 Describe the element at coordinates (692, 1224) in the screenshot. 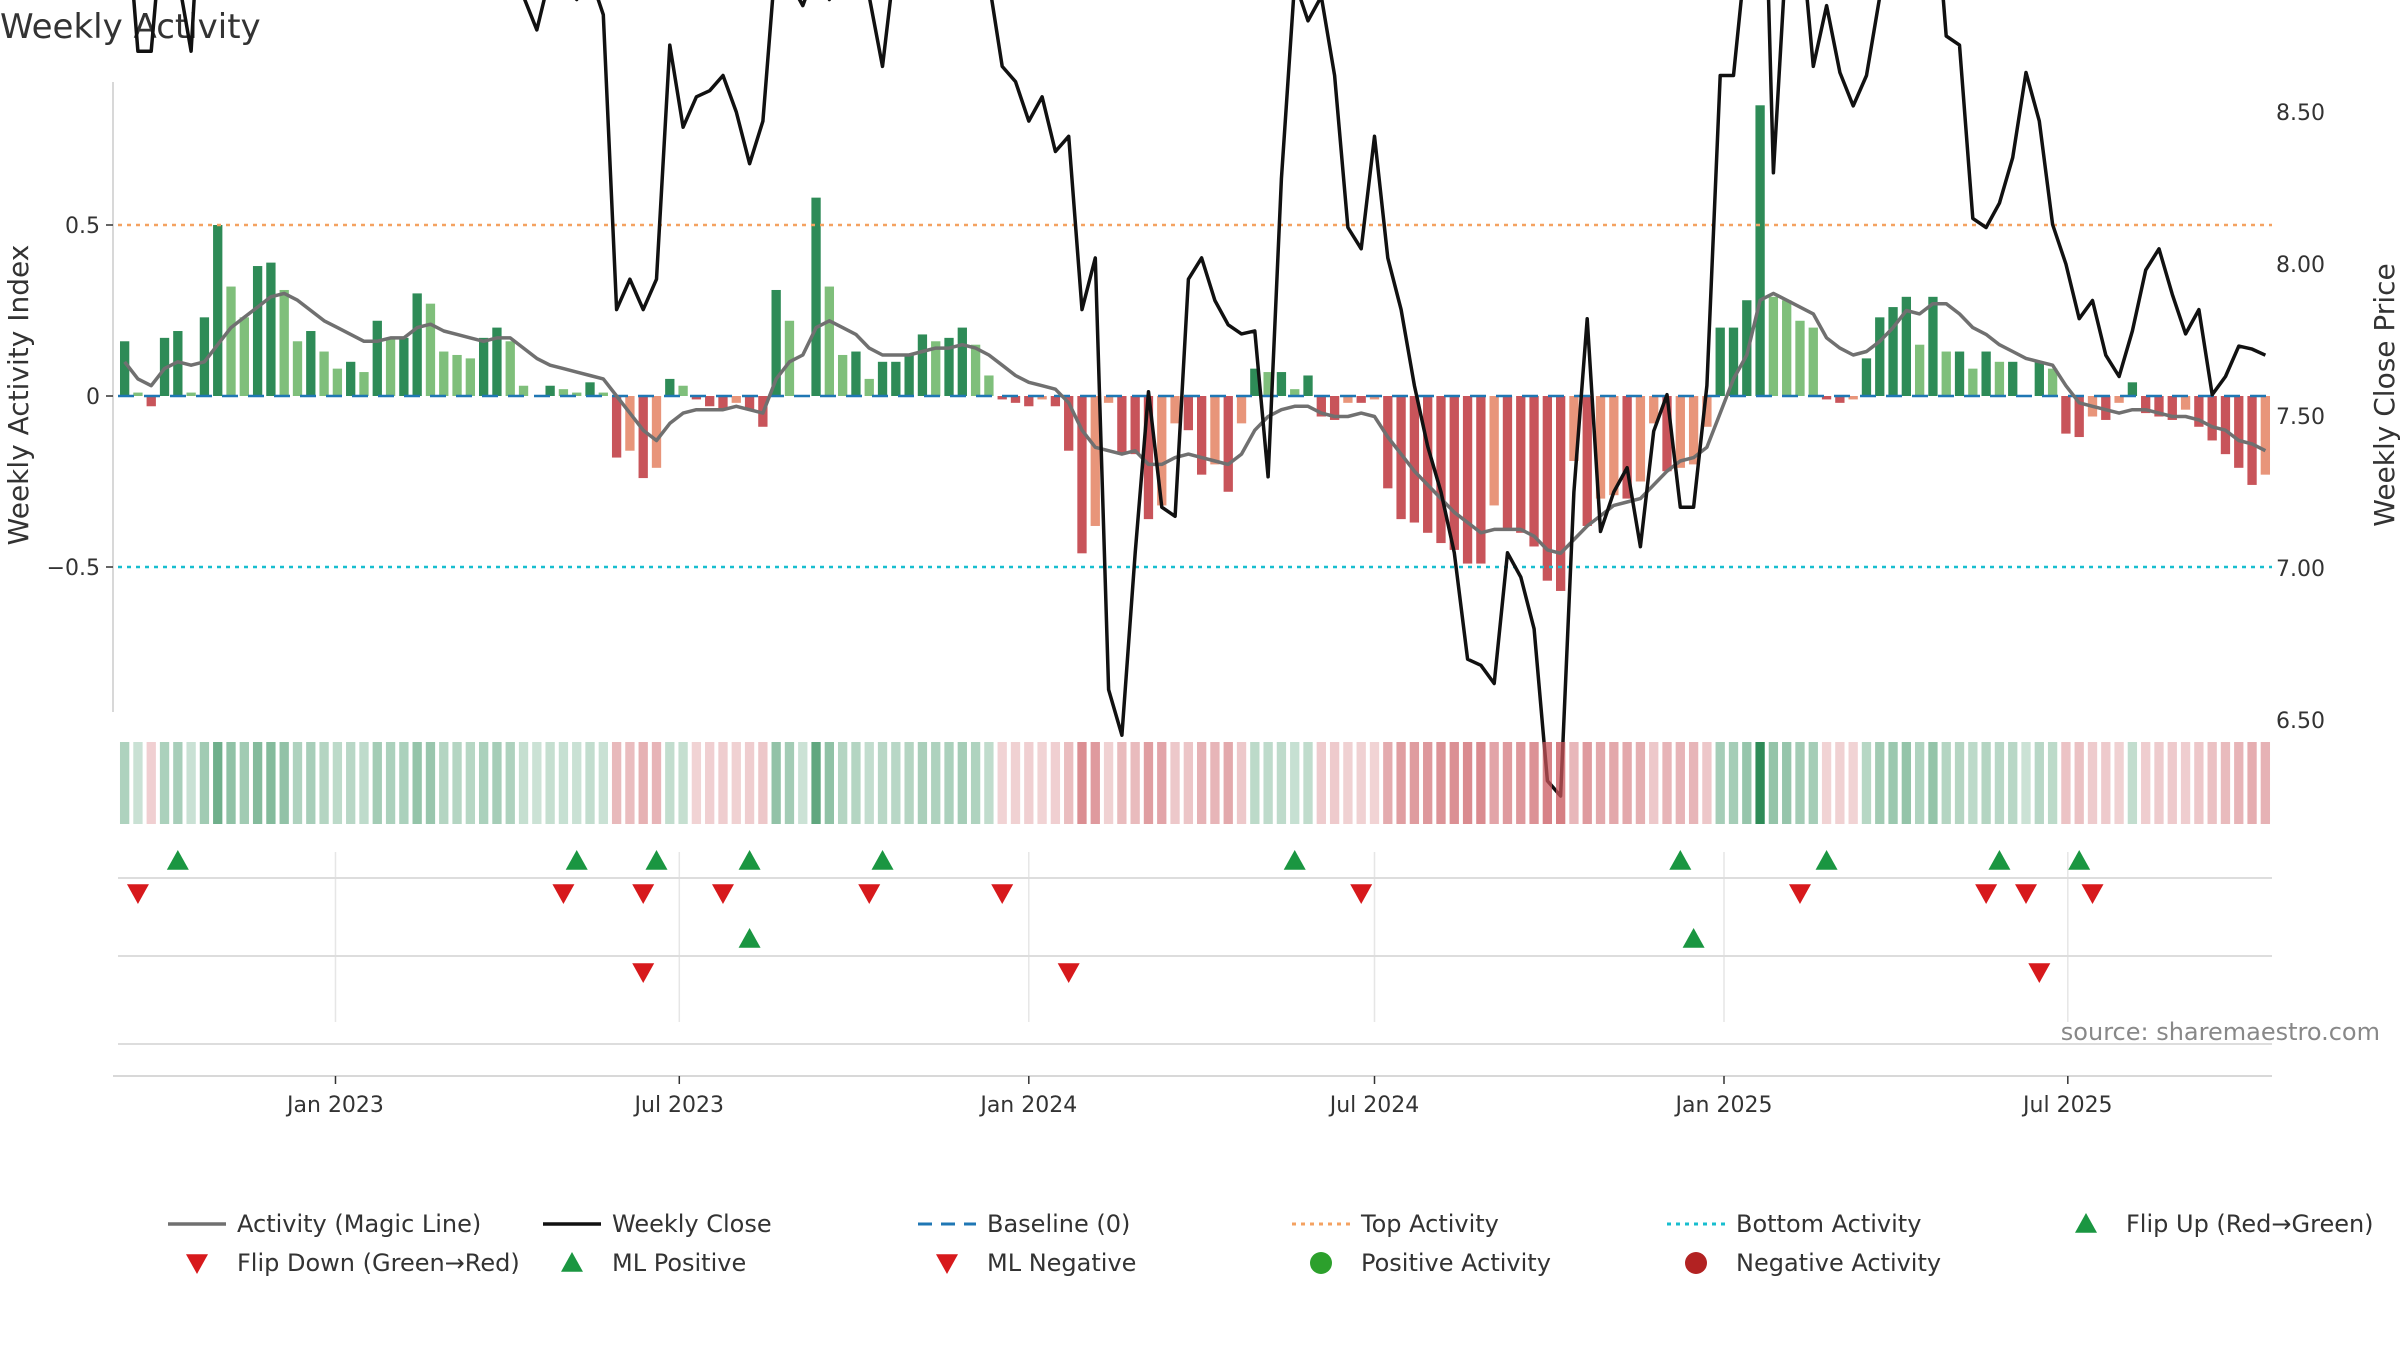

I see `legend-label: Weekly Close` at that location.